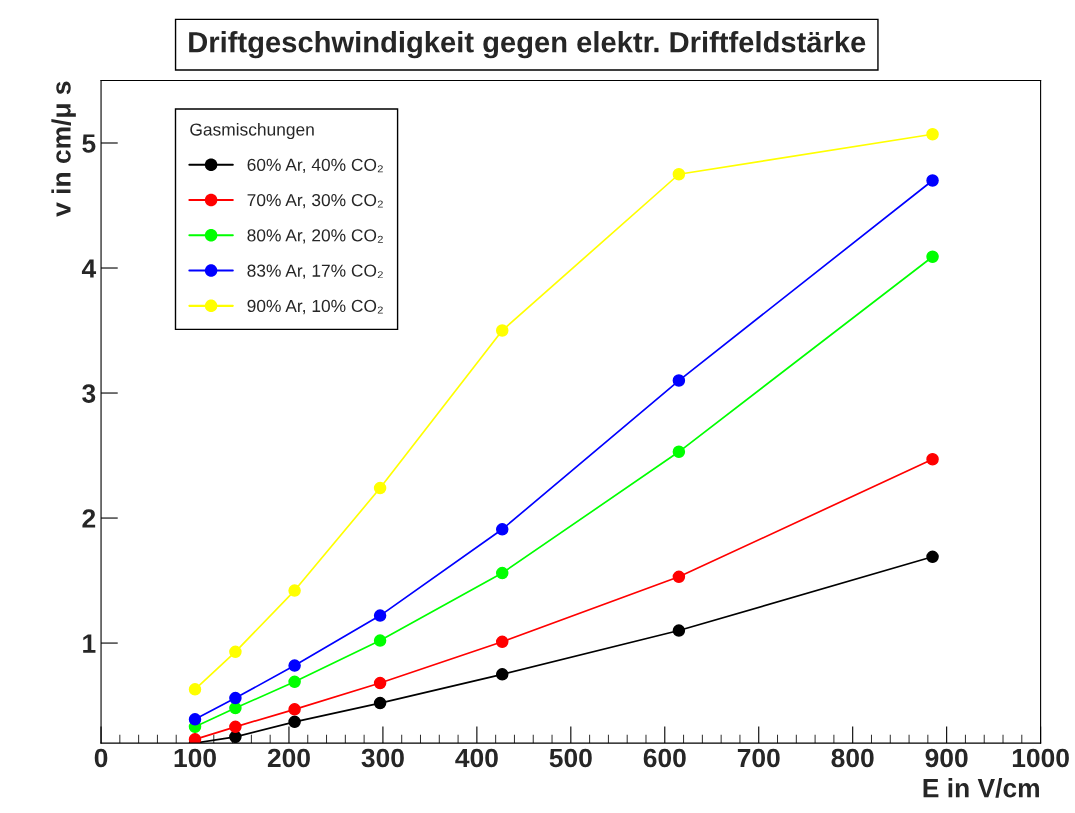  Describe the element at coordinates (664, 758) in the screenshot. I see `x-tick-label: 600` at that location.